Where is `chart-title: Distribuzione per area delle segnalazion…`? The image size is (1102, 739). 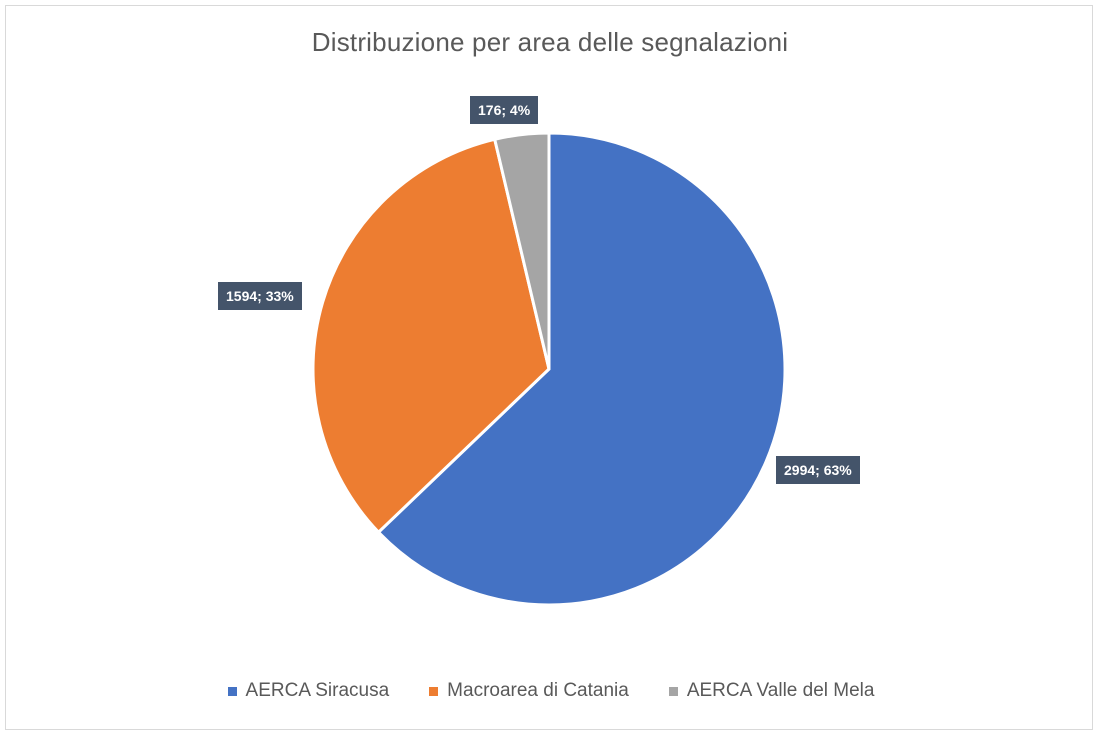
chart-title: Distribuzione per area delle segnalazion… is located at coordinates (550, 42).